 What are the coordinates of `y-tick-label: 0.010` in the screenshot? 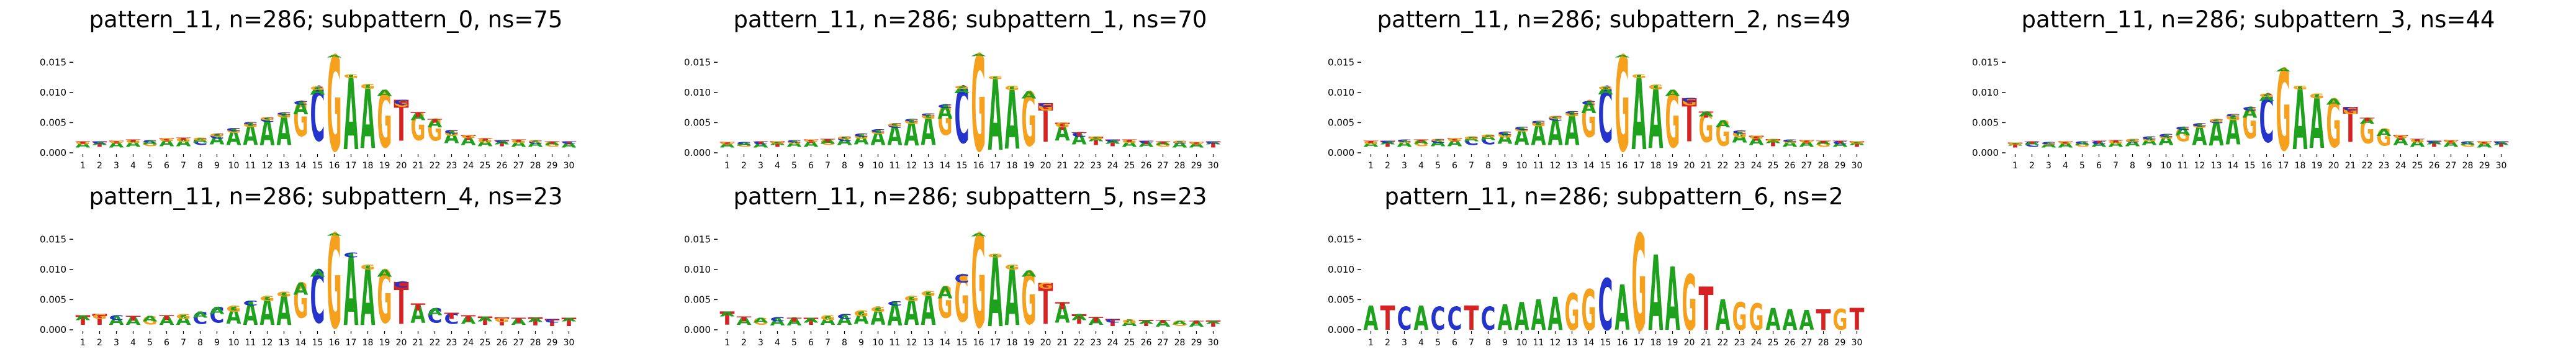 It's located at (697, 92).